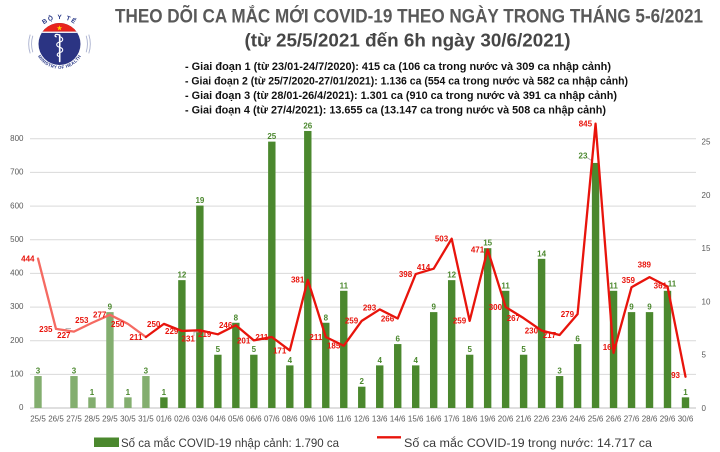 This screenshot has width=720, height=452. I want to click on svg-text: 361, so click(661, 286).